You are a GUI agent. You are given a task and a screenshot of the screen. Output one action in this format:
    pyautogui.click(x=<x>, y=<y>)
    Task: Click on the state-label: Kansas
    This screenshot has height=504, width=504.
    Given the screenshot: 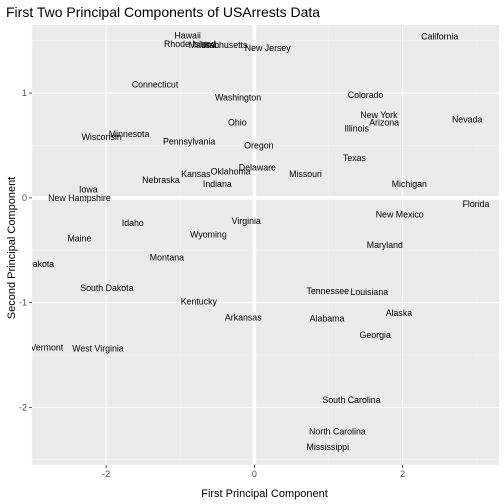 What is the action you would take?
    pyautogui.click(x=196, y=174)
    